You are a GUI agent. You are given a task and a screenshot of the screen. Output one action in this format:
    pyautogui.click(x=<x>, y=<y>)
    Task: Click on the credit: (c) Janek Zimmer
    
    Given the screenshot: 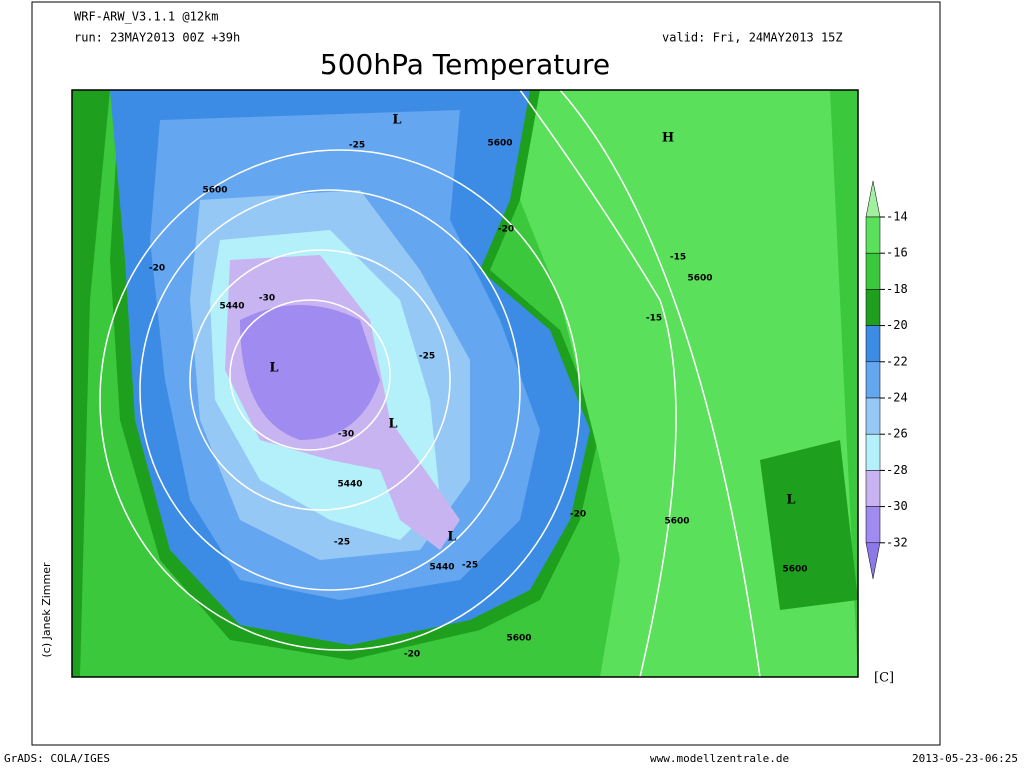 What is the action you would take?
    pyautogui.click(x=46, y=610)
    